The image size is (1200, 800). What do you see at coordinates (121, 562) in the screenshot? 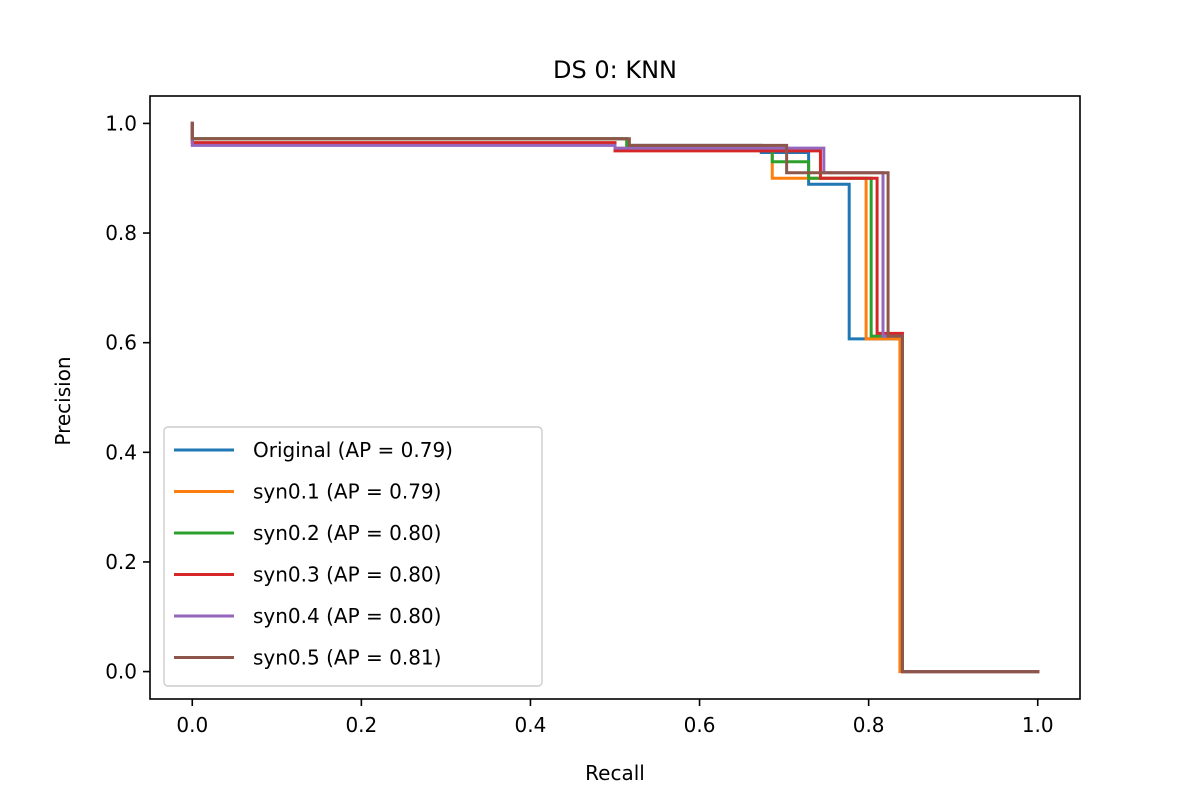
I see `y-tick-label: 0.2` at bounding box center [121, 562].